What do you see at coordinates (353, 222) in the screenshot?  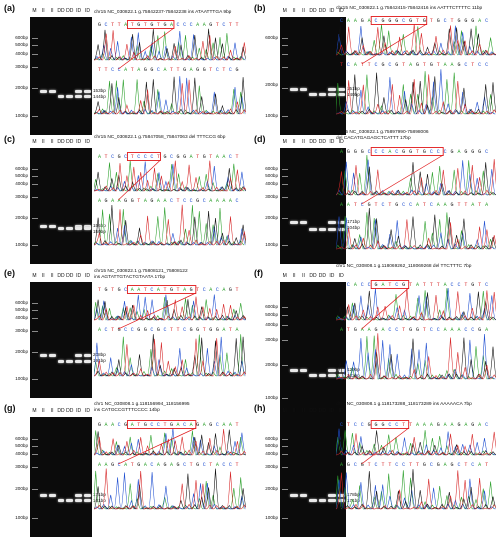 I see `band-size-label: 171bp` at bounding box center [353, 222].